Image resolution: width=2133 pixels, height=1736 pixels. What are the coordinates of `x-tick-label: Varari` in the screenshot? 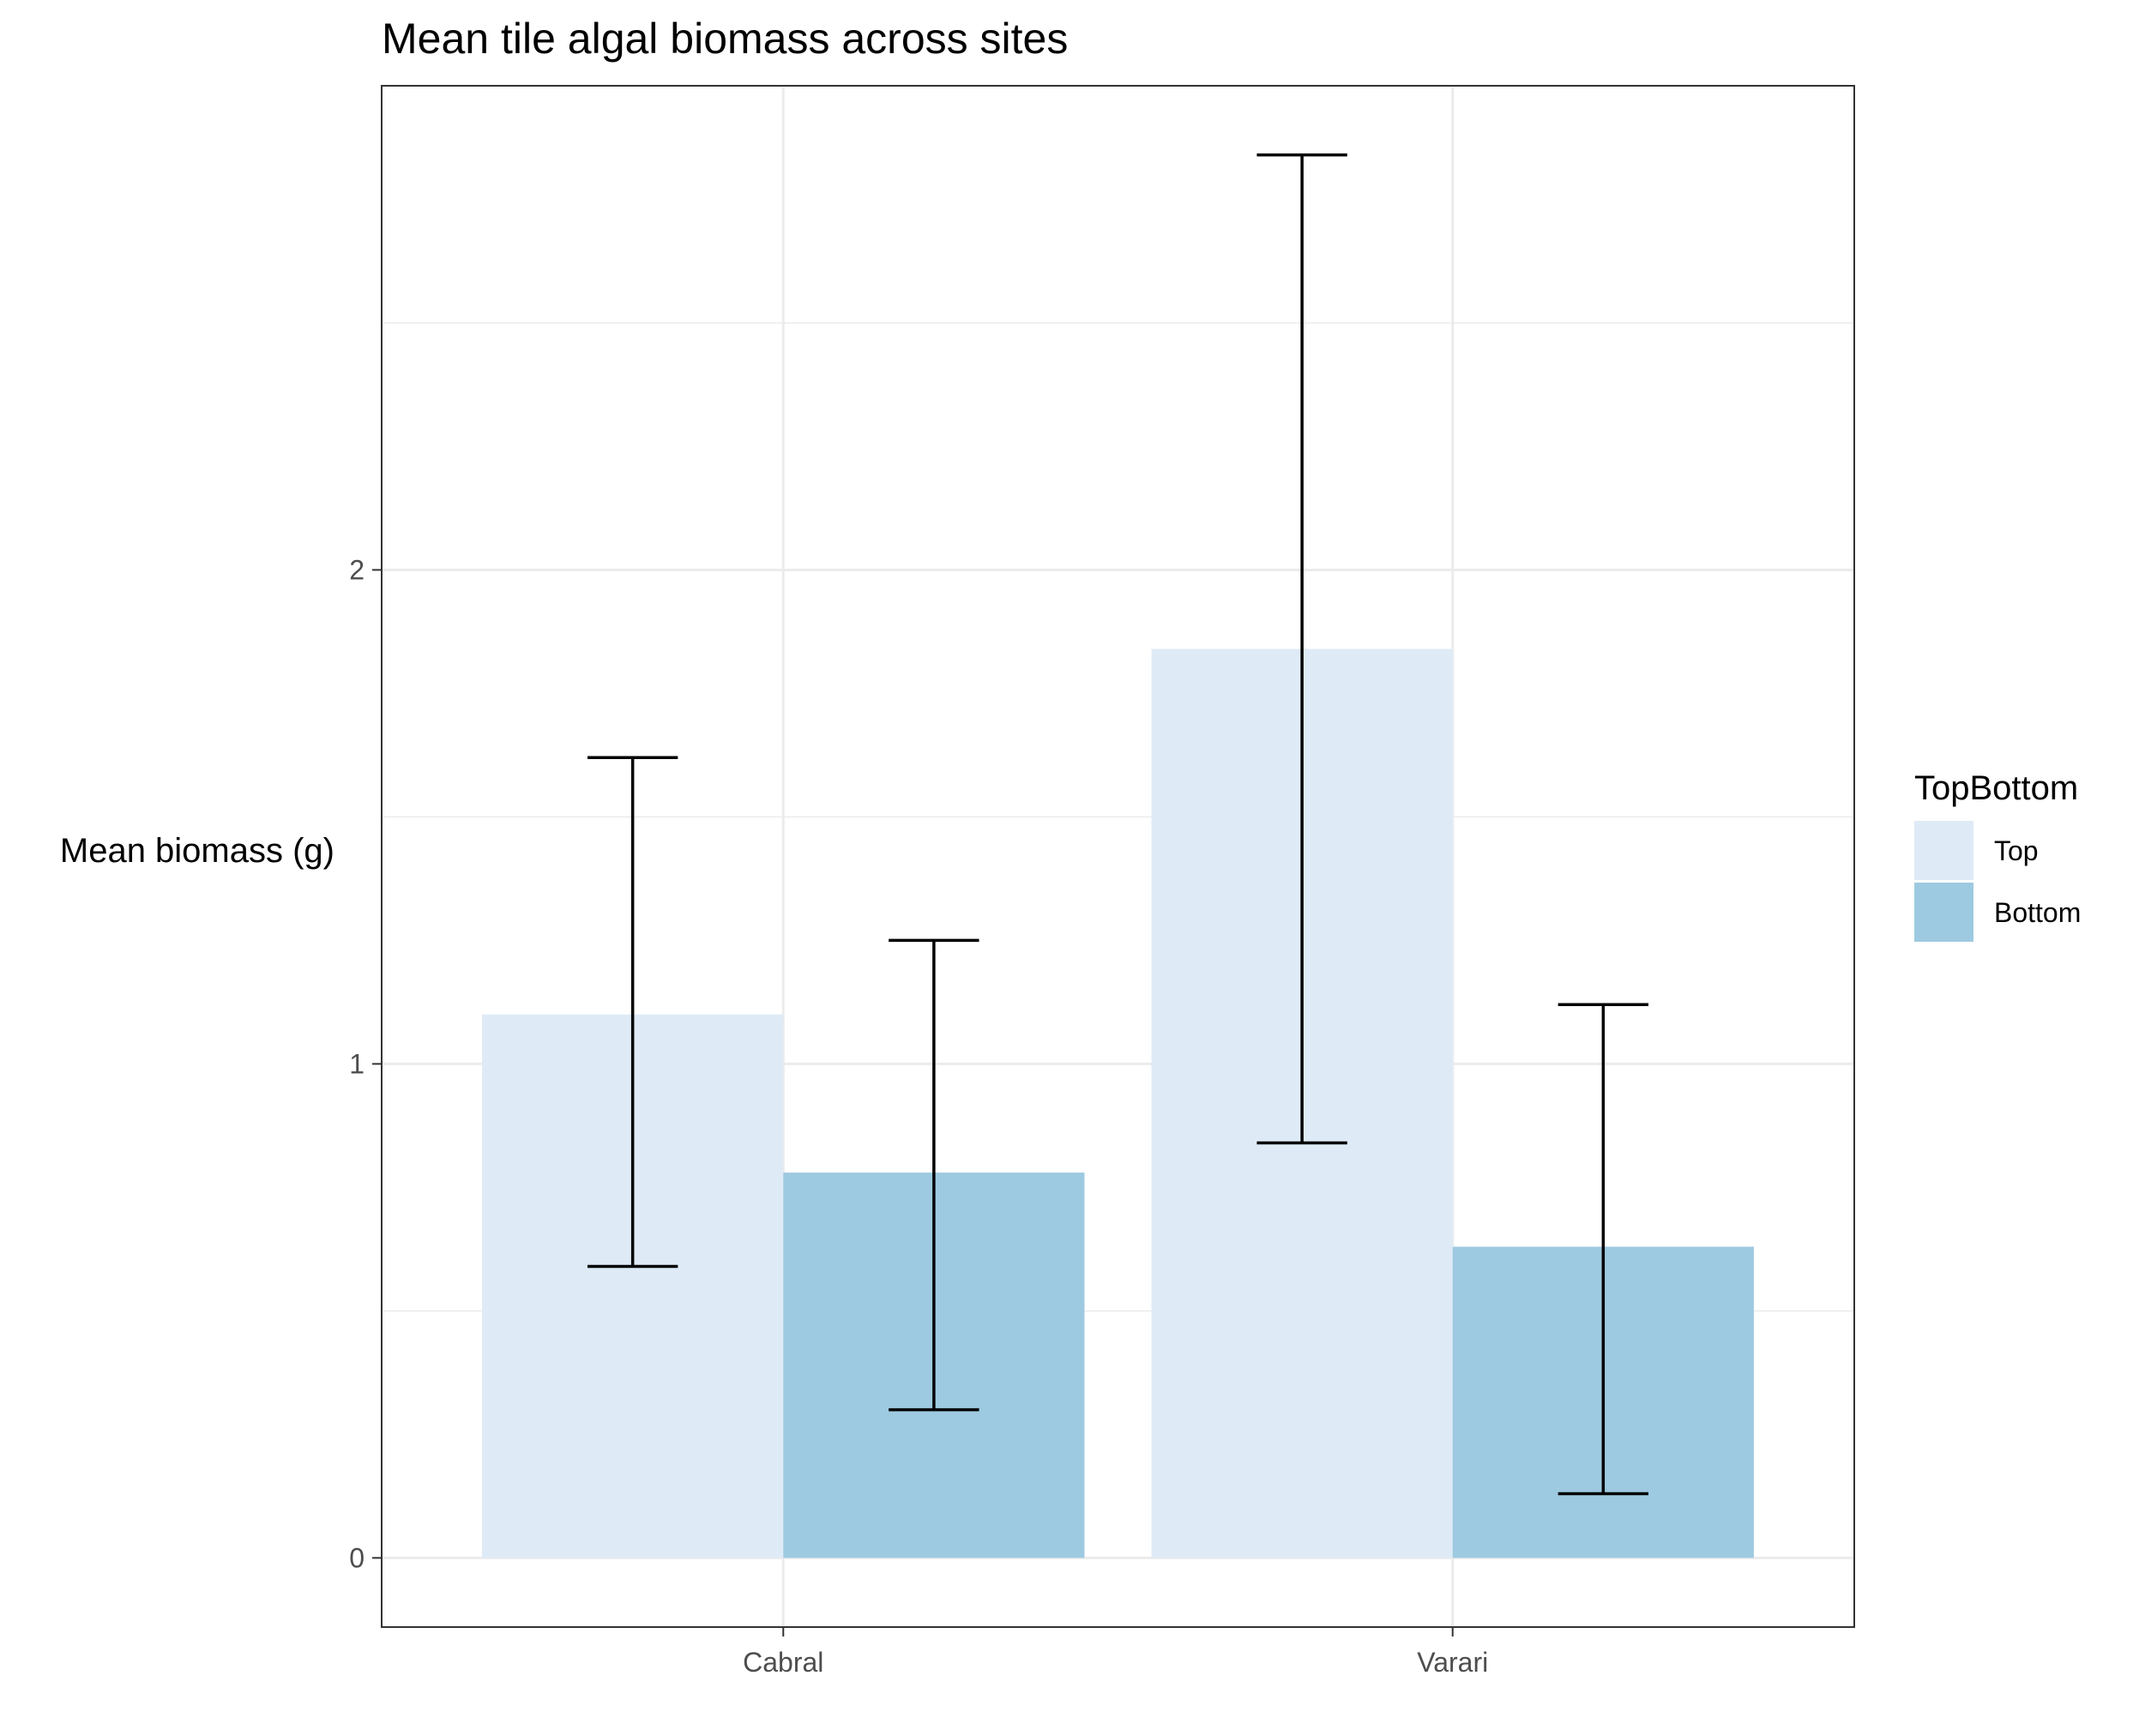 It's located at (1452, 1662).